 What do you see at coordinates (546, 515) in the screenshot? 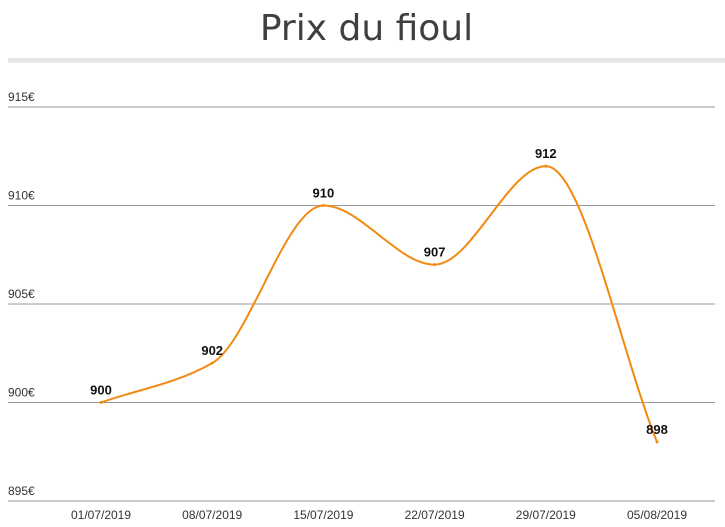
I see `x-tick-label: 29/07/2019` at bounding box center [546, 515].